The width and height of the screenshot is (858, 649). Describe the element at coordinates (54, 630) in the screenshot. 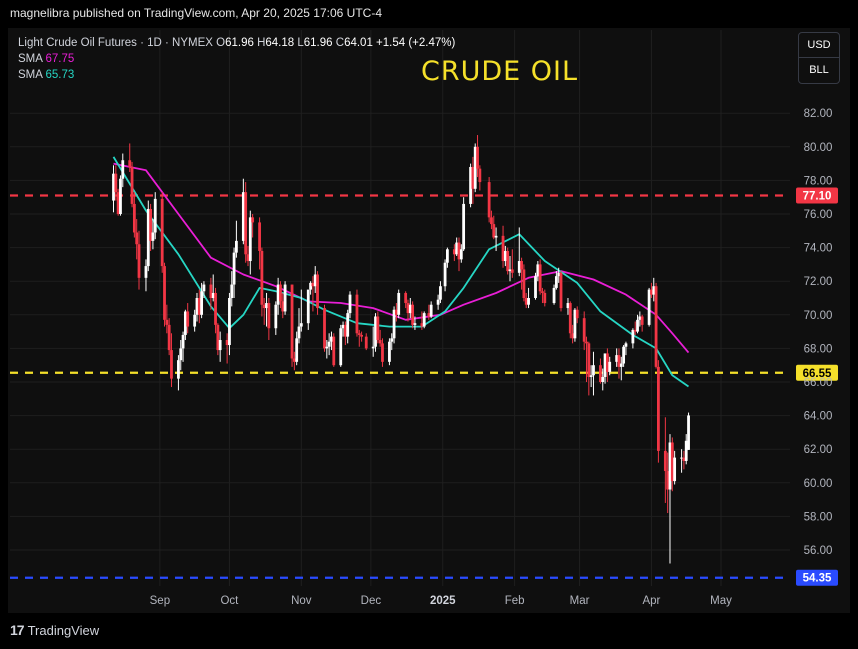

I see `footer-brand: 17 TradingView` at that location.